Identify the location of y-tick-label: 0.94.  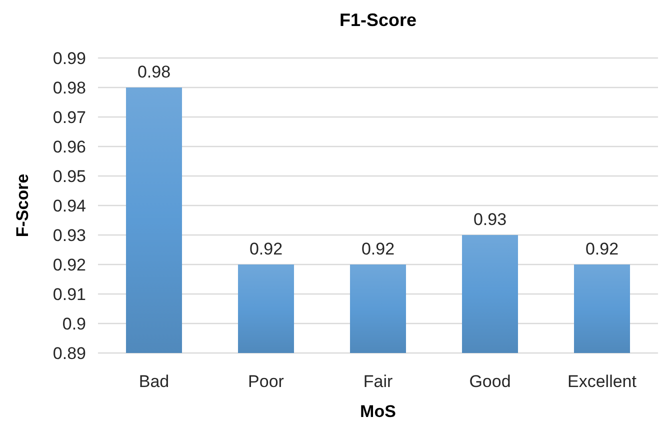
(69, 206).